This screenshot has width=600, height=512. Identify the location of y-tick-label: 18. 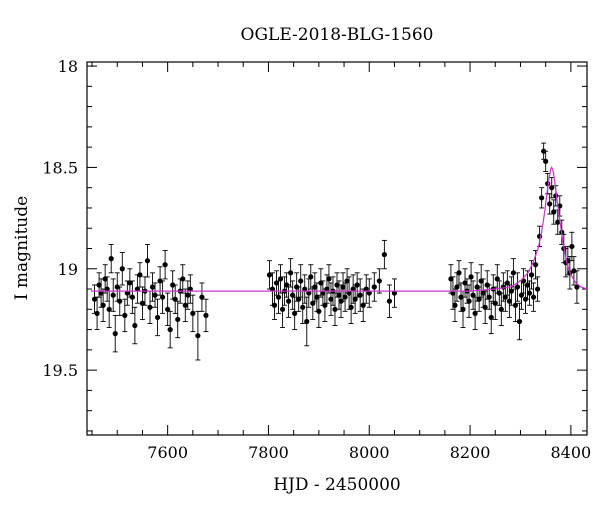
(68, 66).